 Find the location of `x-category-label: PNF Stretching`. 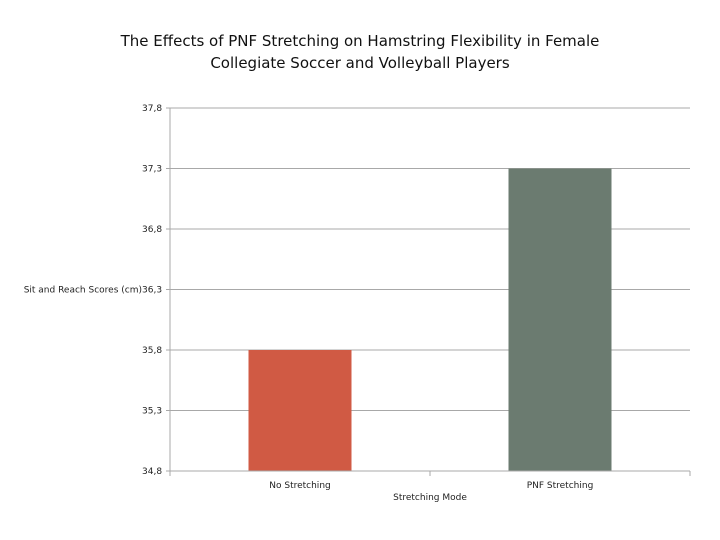

x-category-label: PNF Stretching is located at coordinates (560, 486).